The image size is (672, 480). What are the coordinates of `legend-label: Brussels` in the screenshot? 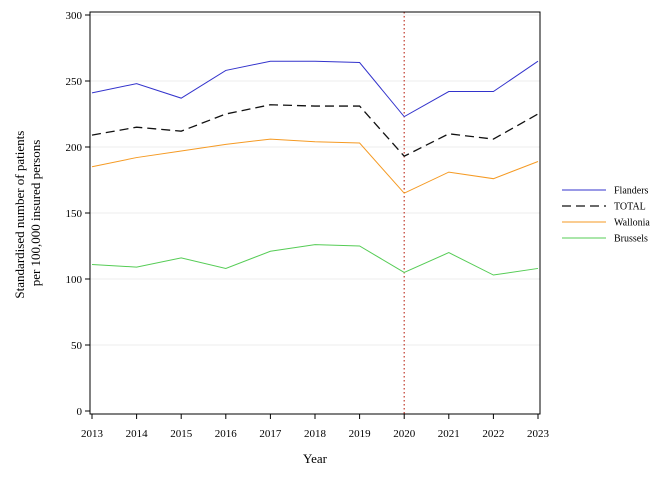 It's located at (631, 239).